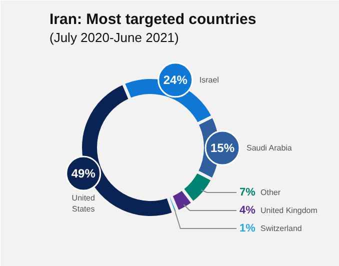  I want to click on data-label: 49%, so click(83, 173).